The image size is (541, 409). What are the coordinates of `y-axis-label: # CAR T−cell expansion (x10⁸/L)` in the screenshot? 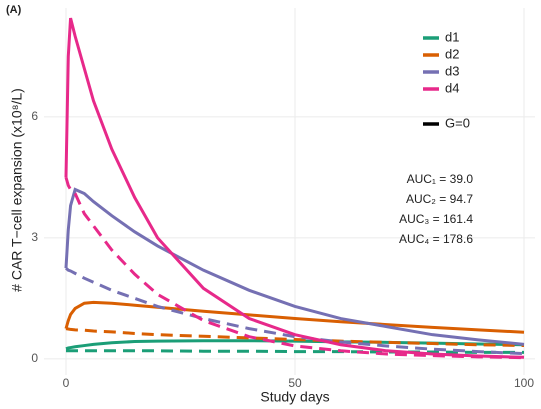 It's located at (17, 190).